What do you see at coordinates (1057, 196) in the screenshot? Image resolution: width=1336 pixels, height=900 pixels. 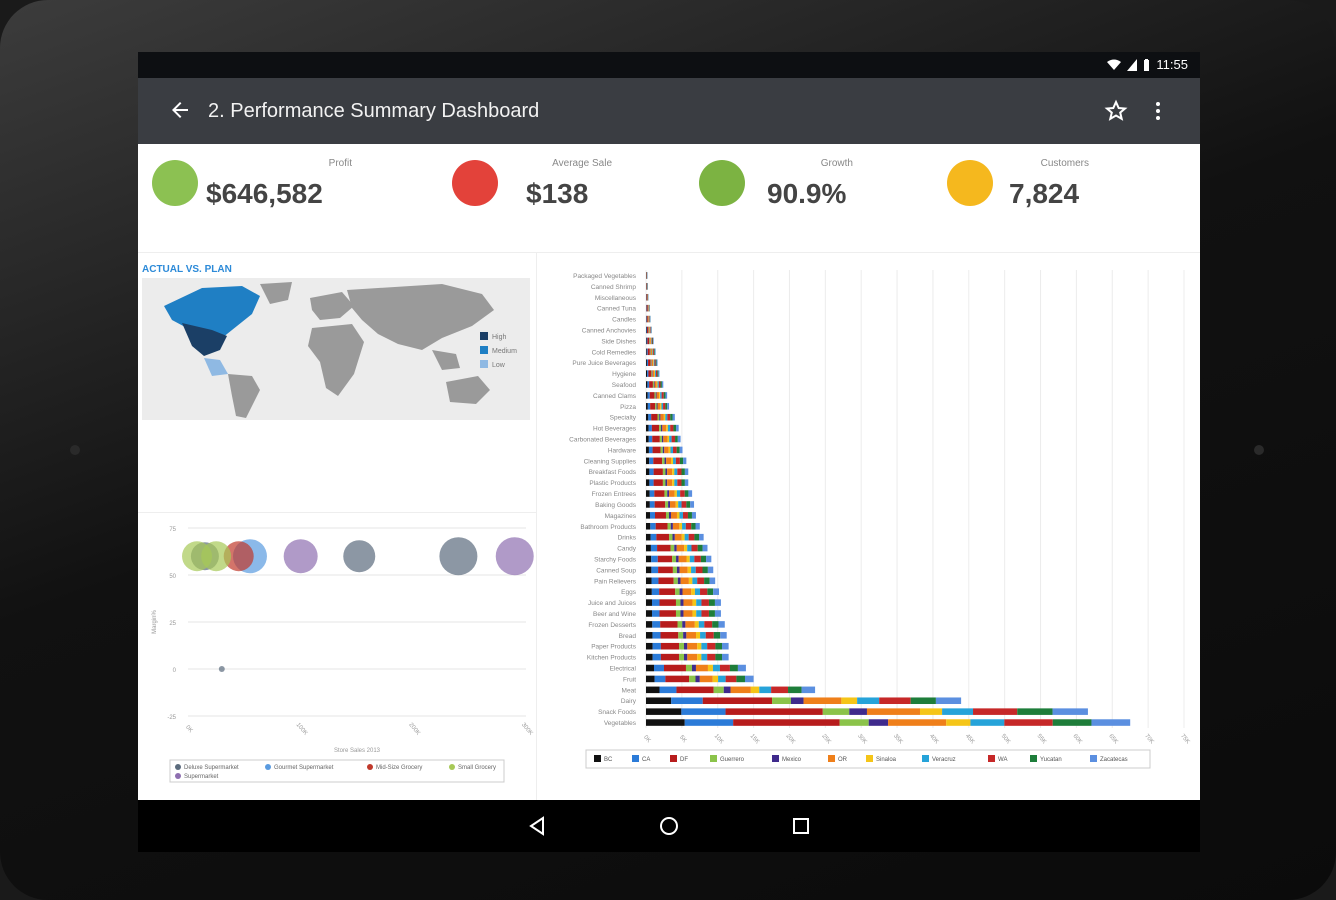 I see `kpi-customers: Customers 7,824` at bounding box center [1057, 196].